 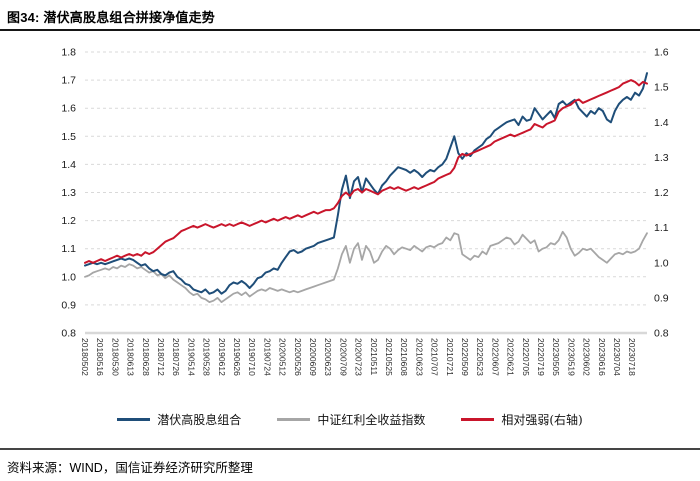 I want to click on source-divider, so click(x=350, y=449).